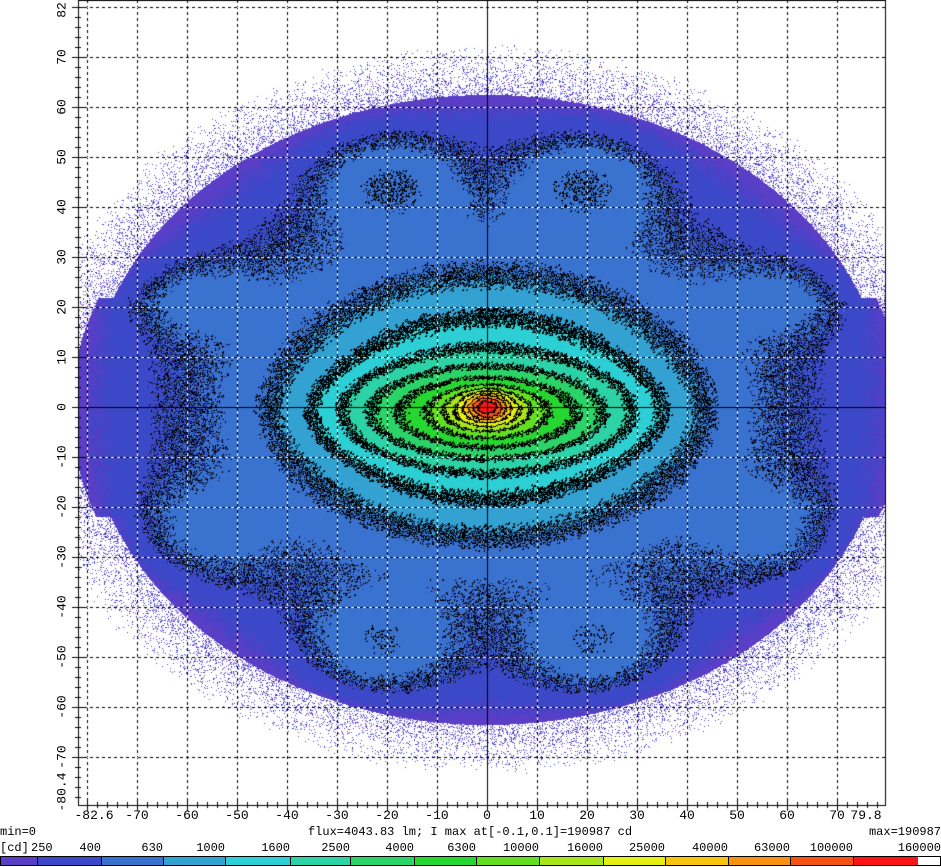 This screenshot has width=941, height=867. Describe the element at coordinates (287, 815) in the screenshot. I see `x-tick-label: -40` at that location.